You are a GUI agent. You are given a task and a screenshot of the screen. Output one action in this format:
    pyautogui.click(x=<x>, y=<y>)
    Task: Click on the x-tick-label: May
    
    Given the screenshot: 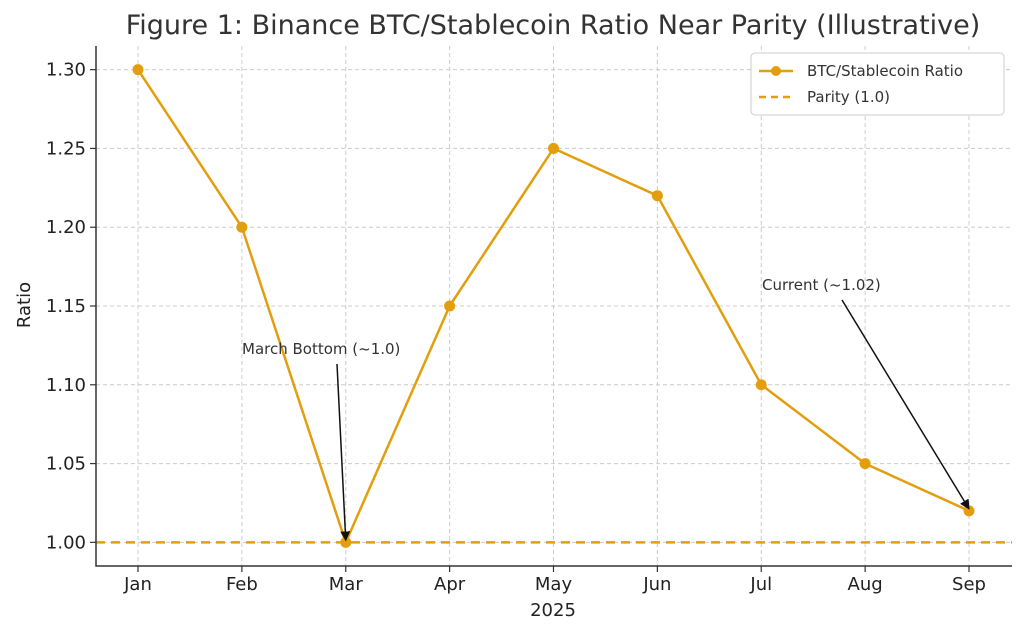 What is the action you would take?
    pyautogui.click(x=554, y=584)
    